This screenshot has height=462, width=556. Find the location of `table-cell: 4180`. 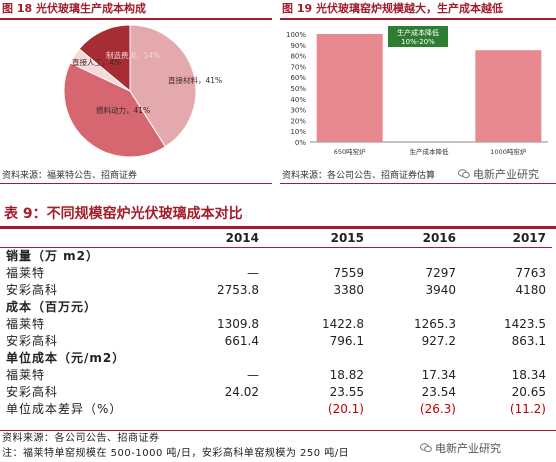

table-cell: 4180 is located at coordinates (530, 290).